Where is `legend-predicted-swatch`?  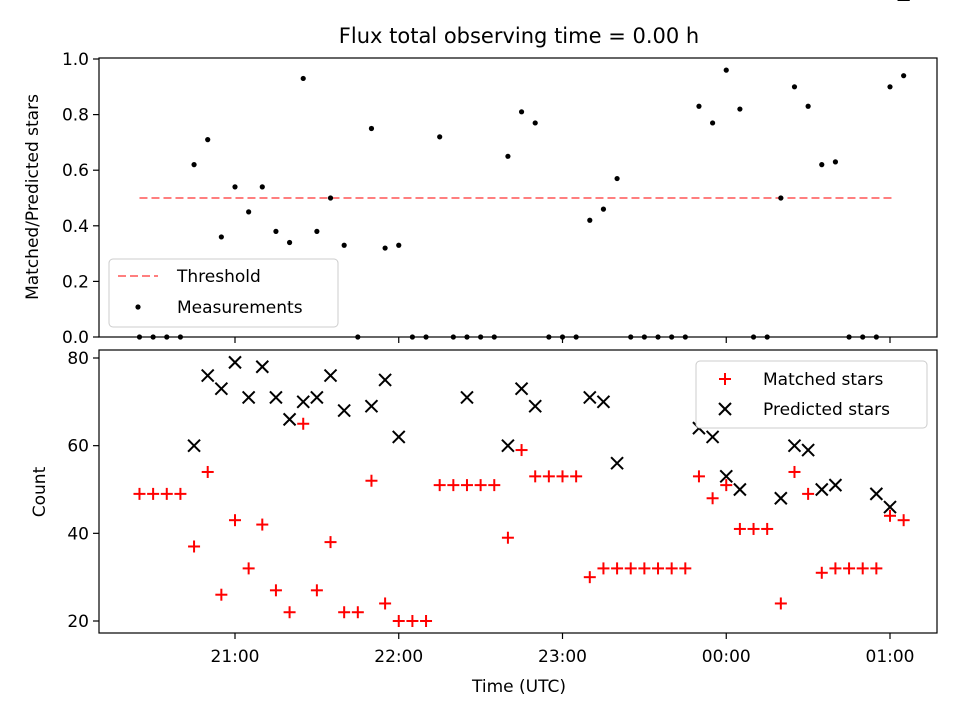
legend-predicted-swatch is located at coordinates (725, 409).